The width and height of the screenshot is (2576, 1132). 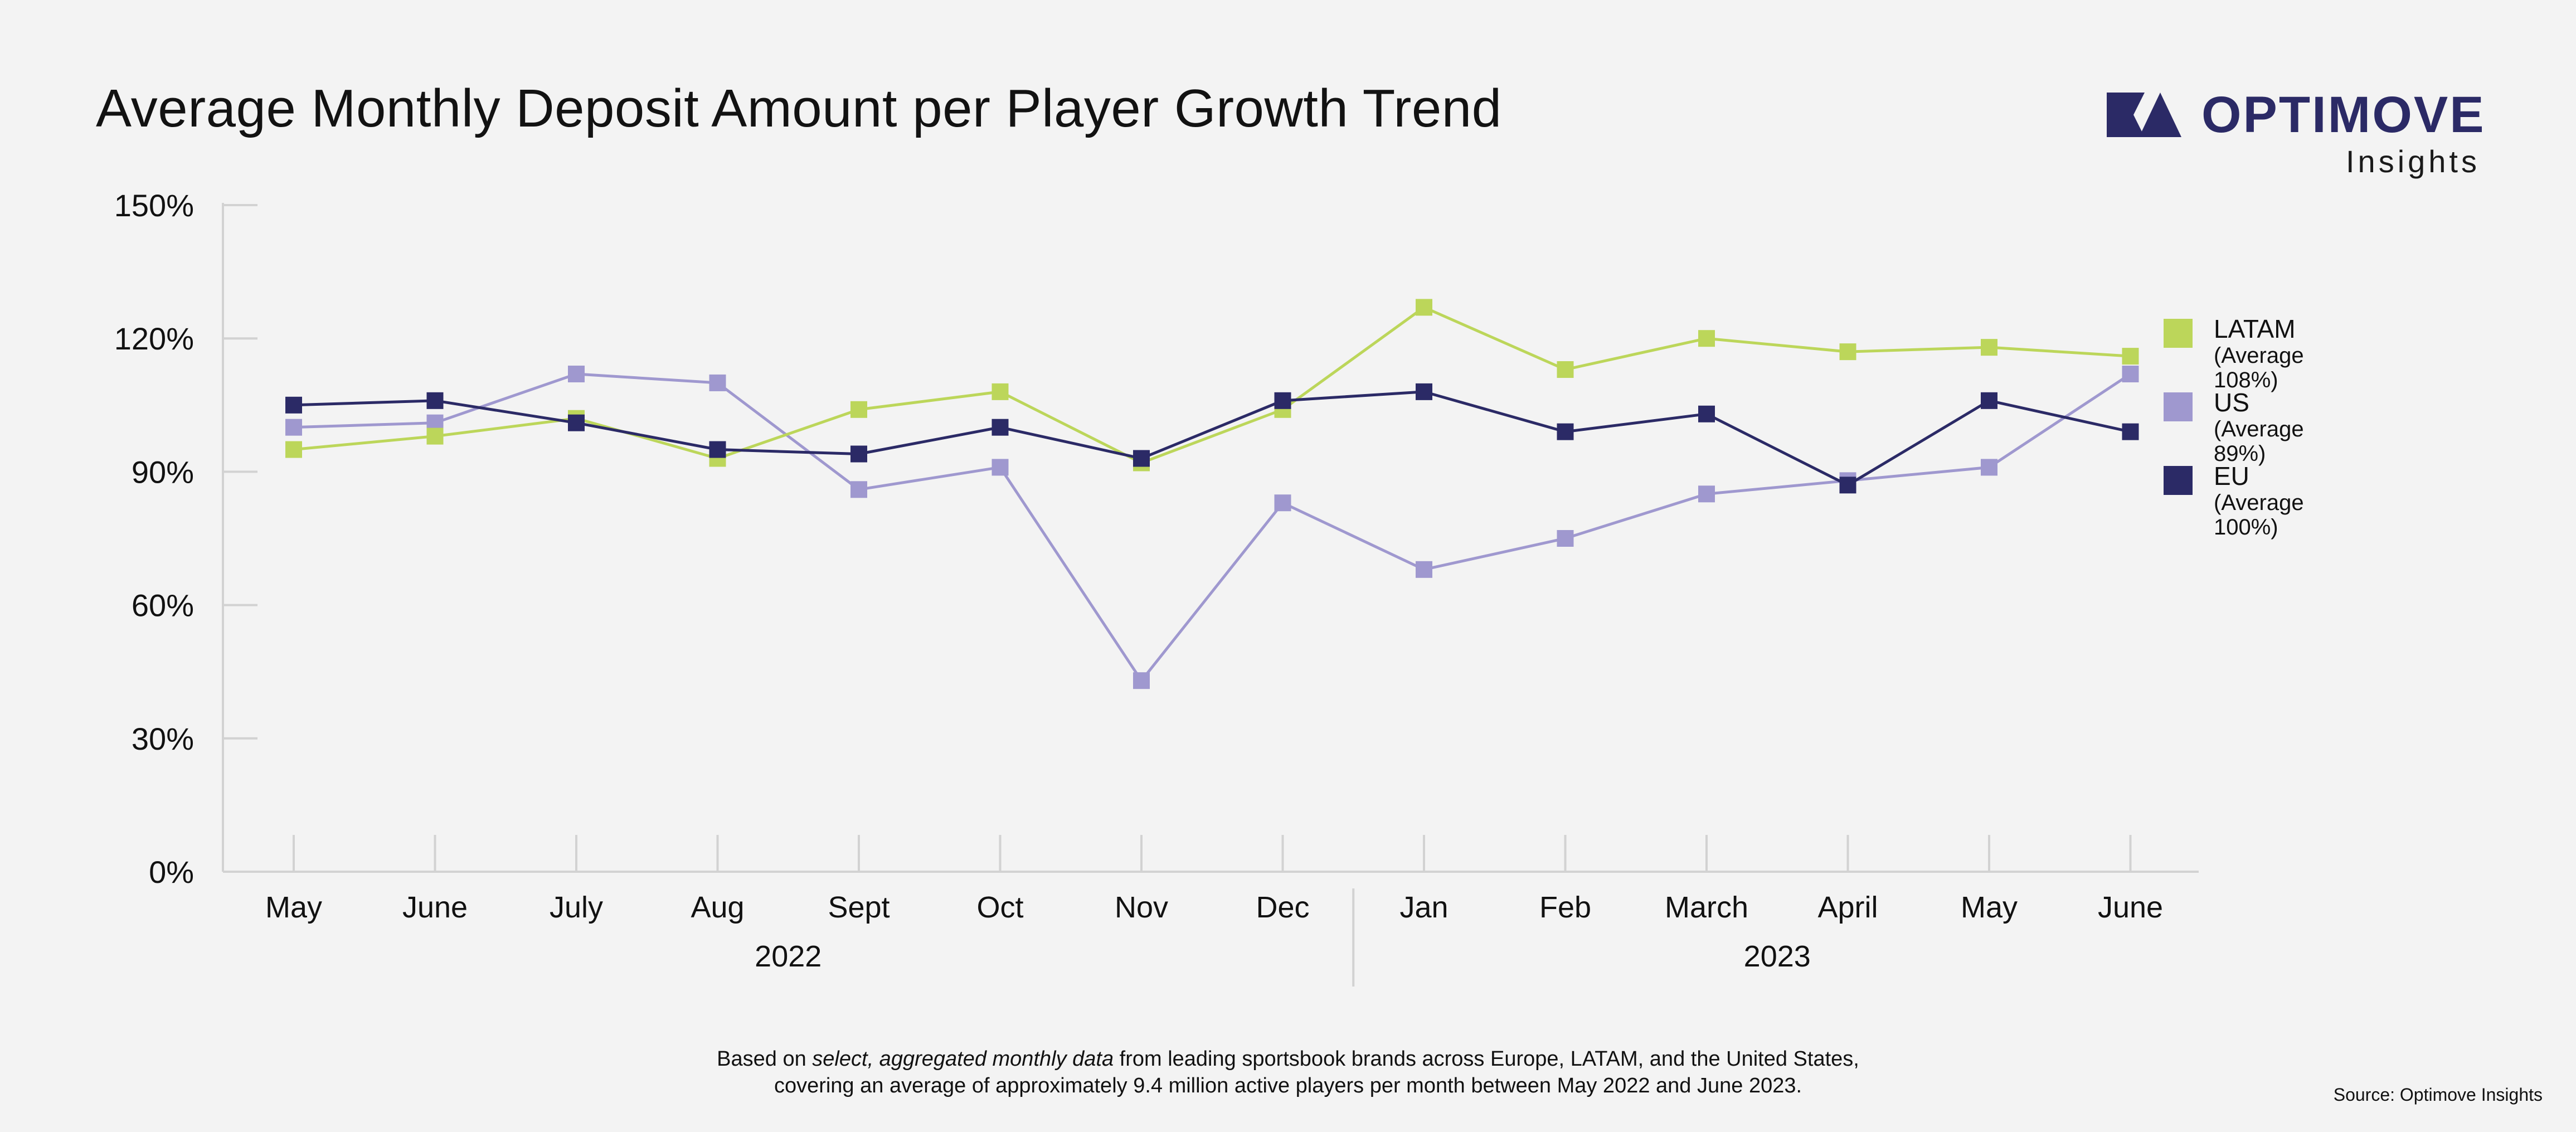 What do you see at coordinates (1141, 907) in the screenshot?
I see `x-tick-label: Nov` at bounding box center [1141, 907].